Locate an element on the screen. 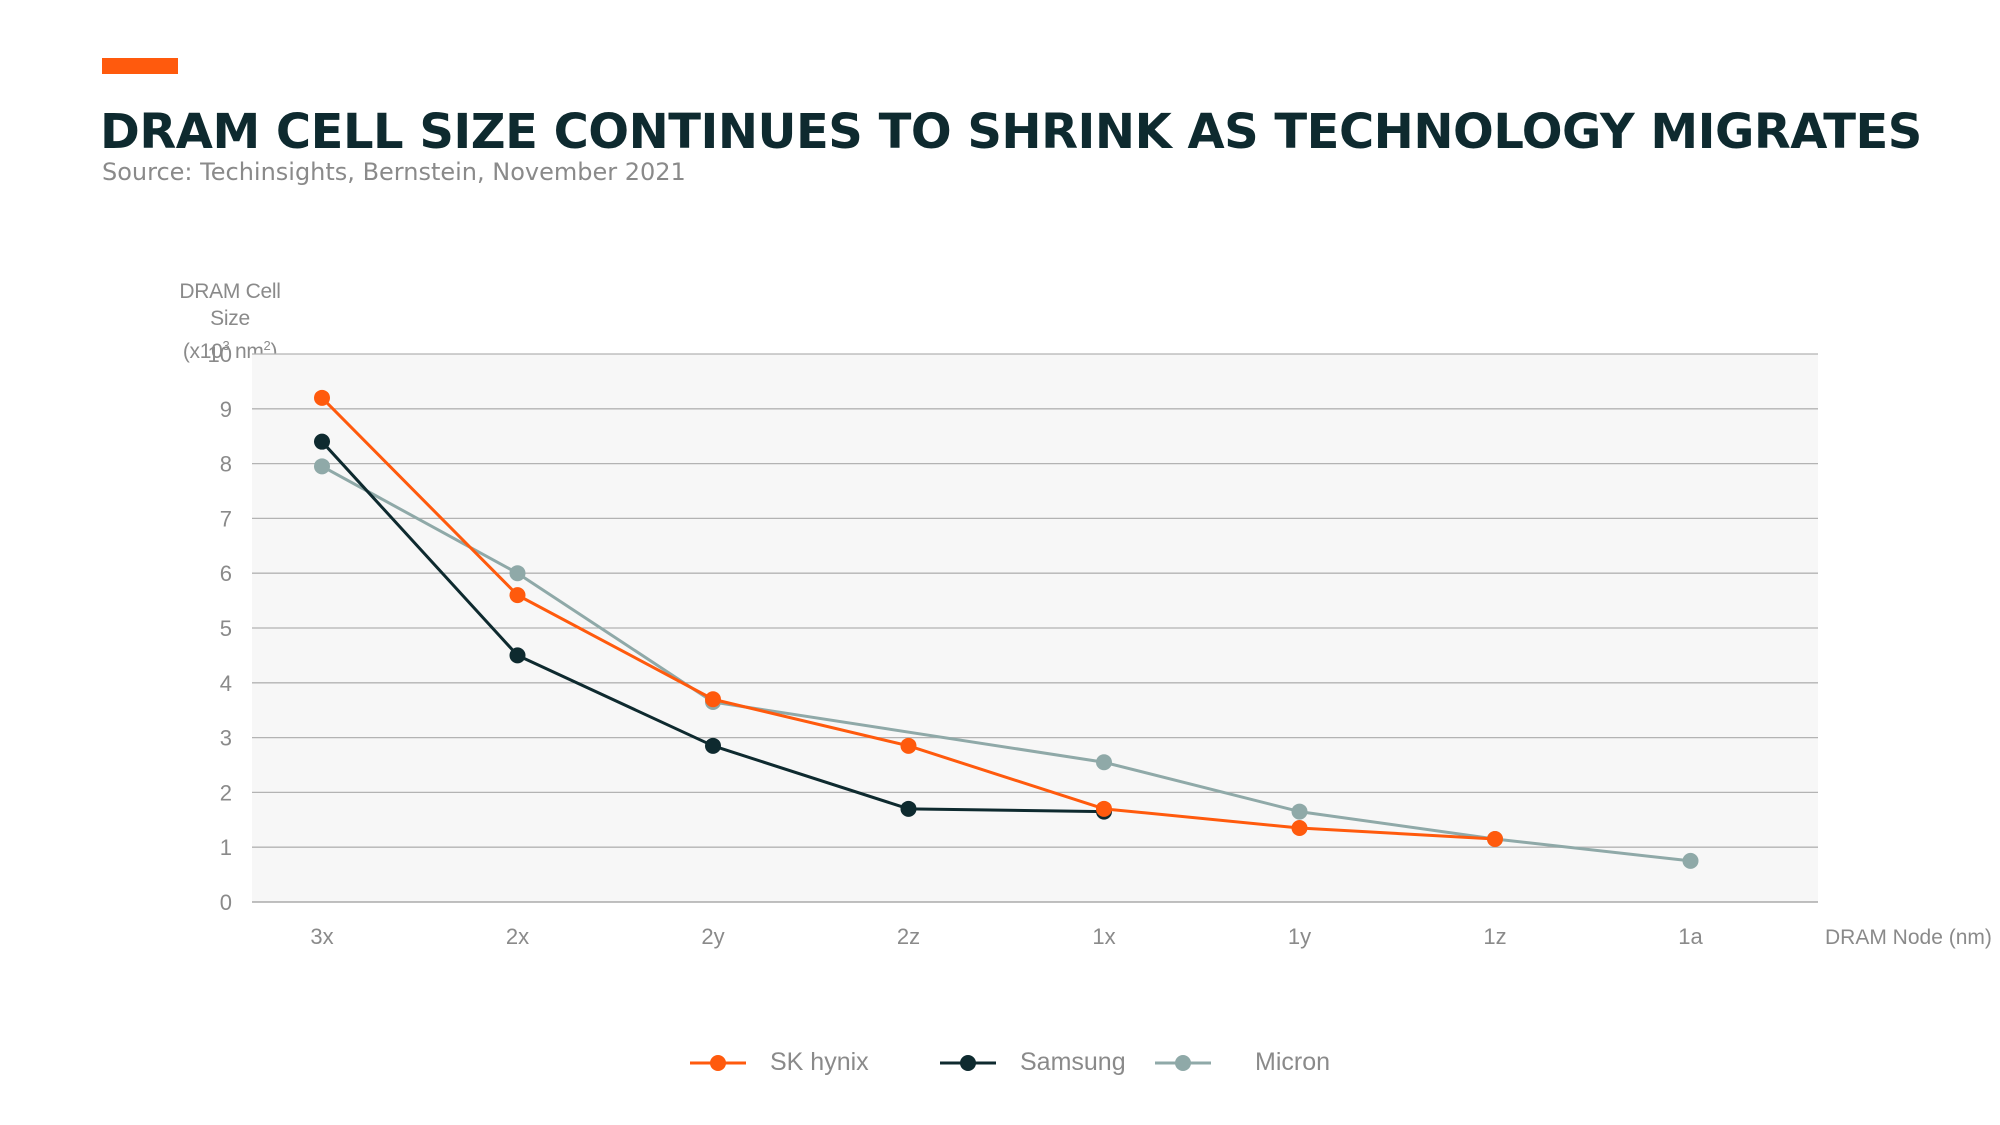  x-tick-label: 1a is located at coordinates (1690, 936).